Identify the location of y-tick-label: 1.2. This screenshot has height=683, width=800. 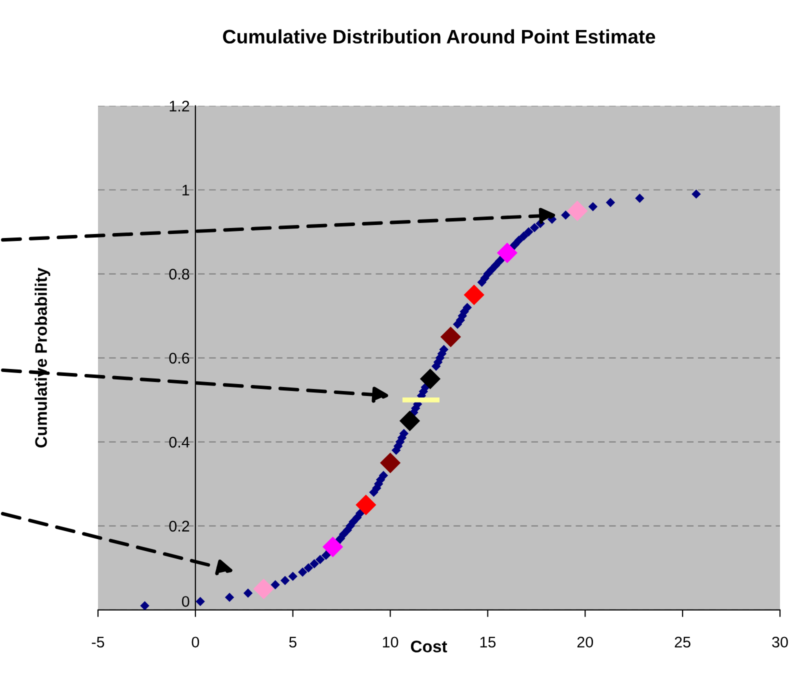
(180, 106).